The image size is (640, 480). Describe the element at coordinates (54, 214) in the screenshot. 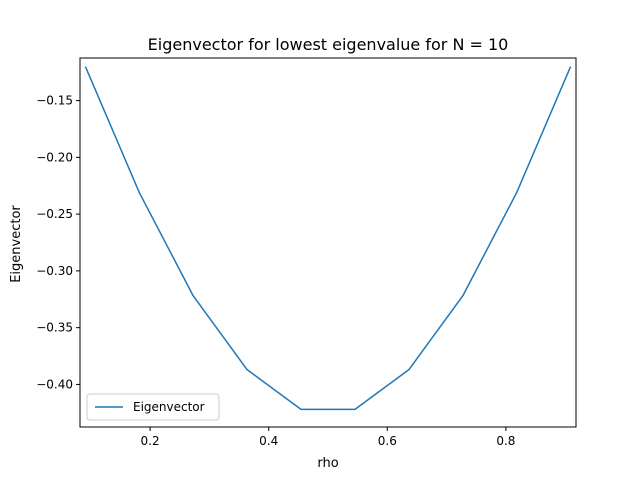

I see `y-tick-label: −0.25` at that location.